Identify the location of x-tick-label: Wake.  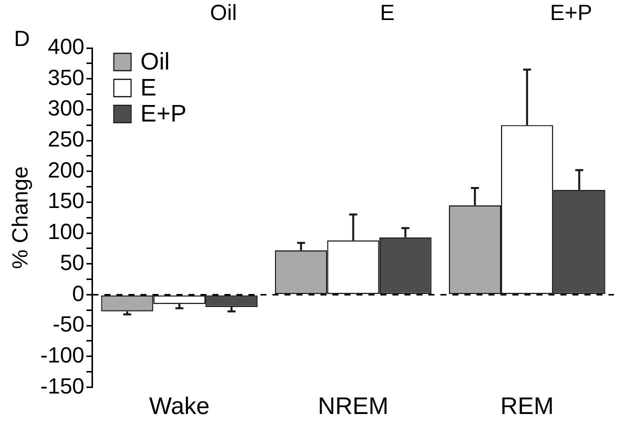
(179, 406).